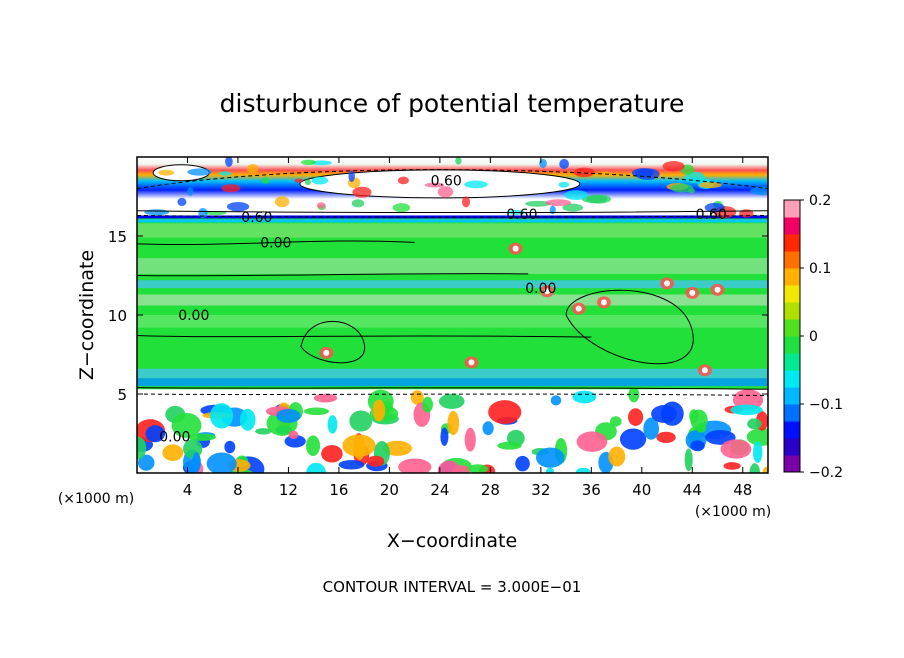 The width and height of the screenshot is (904, 658). Describe the element at coordinates (813, 337) in the screenshot. I see `colorbar: 0.2 0.1 0 −0.1 −0.2` at that location.